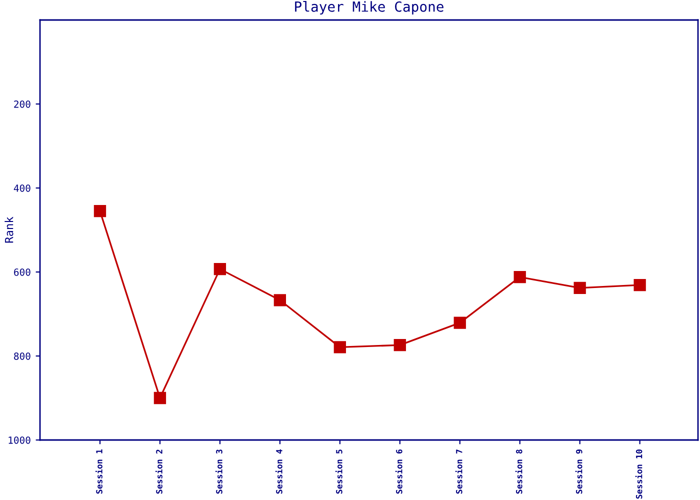 The height and width of the screenshot is (500, 700). Describe the element at coordinates (338, 472) in the screenshot. I see `x-tick-label: Session 5` at that location.